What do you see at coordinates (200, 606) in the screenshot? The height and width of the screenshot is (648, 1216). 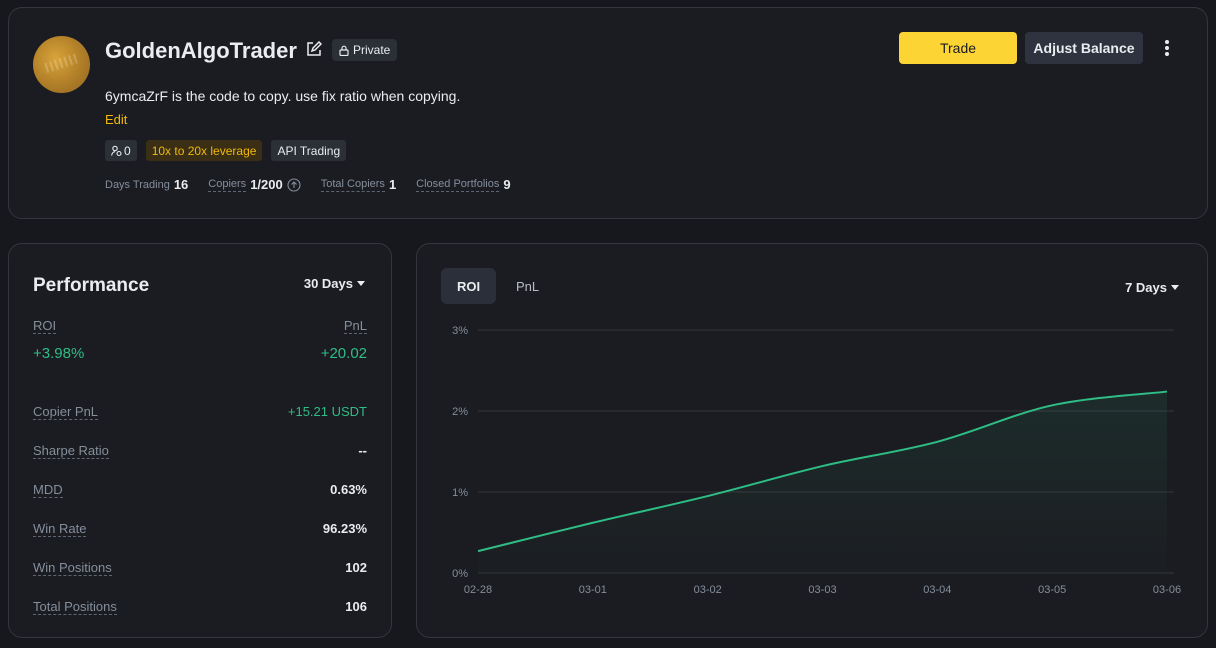 I see `metric-row: Total Positions 106` at bounding box center [200, 606].